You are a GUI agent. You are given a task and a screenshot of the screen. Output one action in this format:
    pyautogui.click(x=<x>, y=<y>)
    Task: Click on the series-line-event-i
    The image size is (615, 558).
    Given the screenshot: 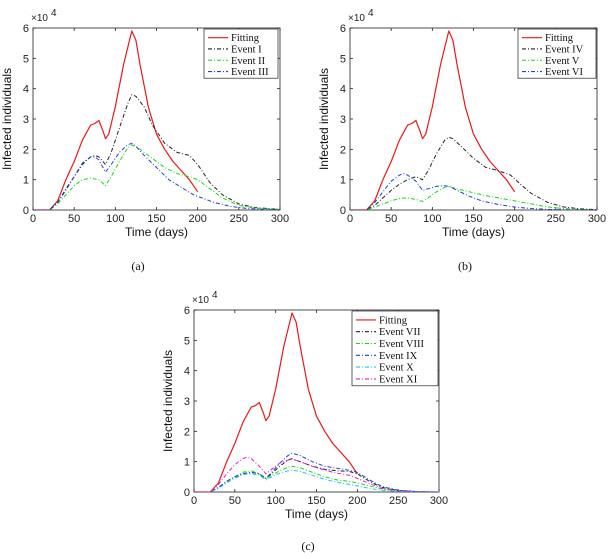 What is the action you would take?
    pyautogui.click(x=156, y=152)
    